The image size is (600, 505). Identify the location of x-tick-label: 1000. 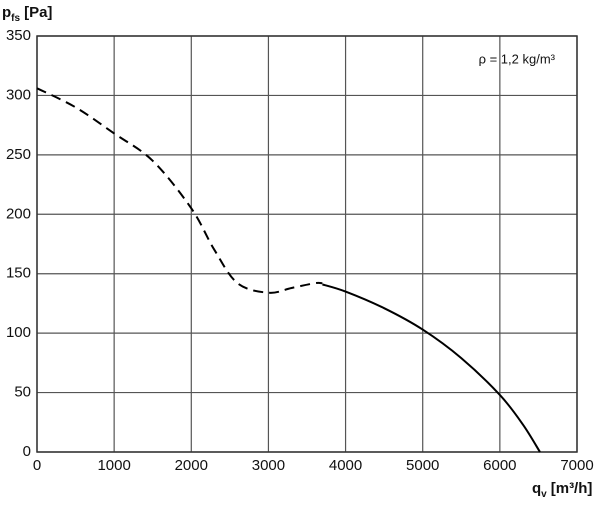
(113, 465).